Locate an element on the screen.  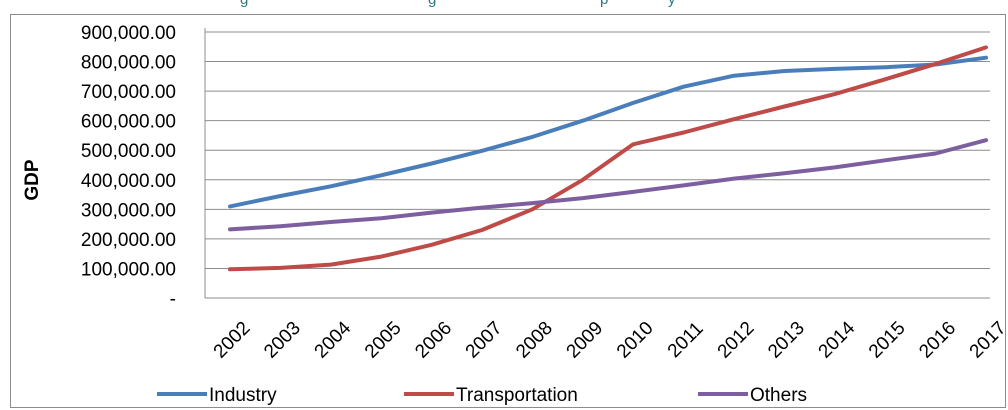
x-tick-label: 2015 is located at coordinates (887, 340).